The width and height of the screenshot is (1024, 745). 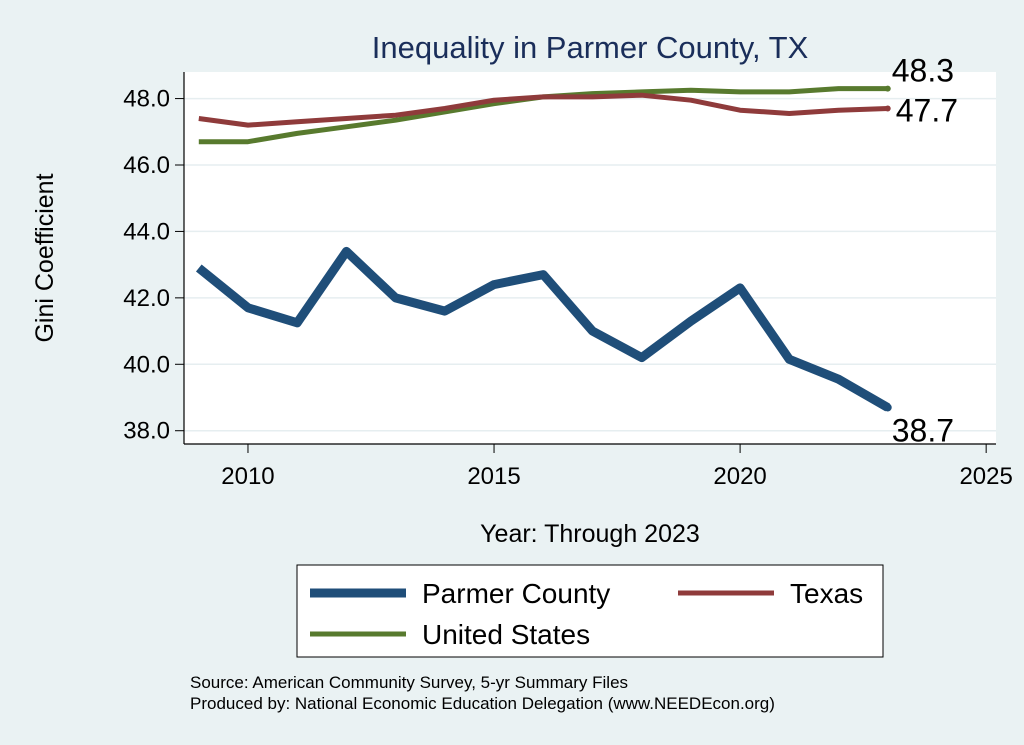 I want to click on y-tick-label: 46.0, so click(x=146, y=165).